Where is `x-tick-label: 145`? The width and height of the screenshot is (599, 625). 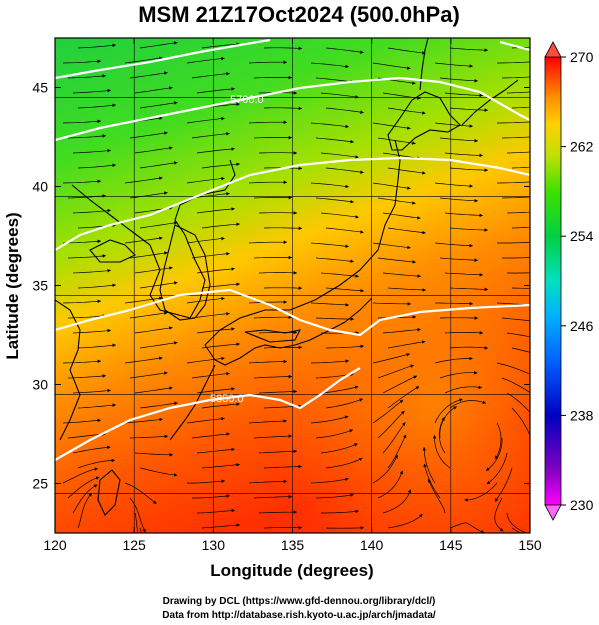 x-tick-label: 145 is located at coordinates (451, 545).